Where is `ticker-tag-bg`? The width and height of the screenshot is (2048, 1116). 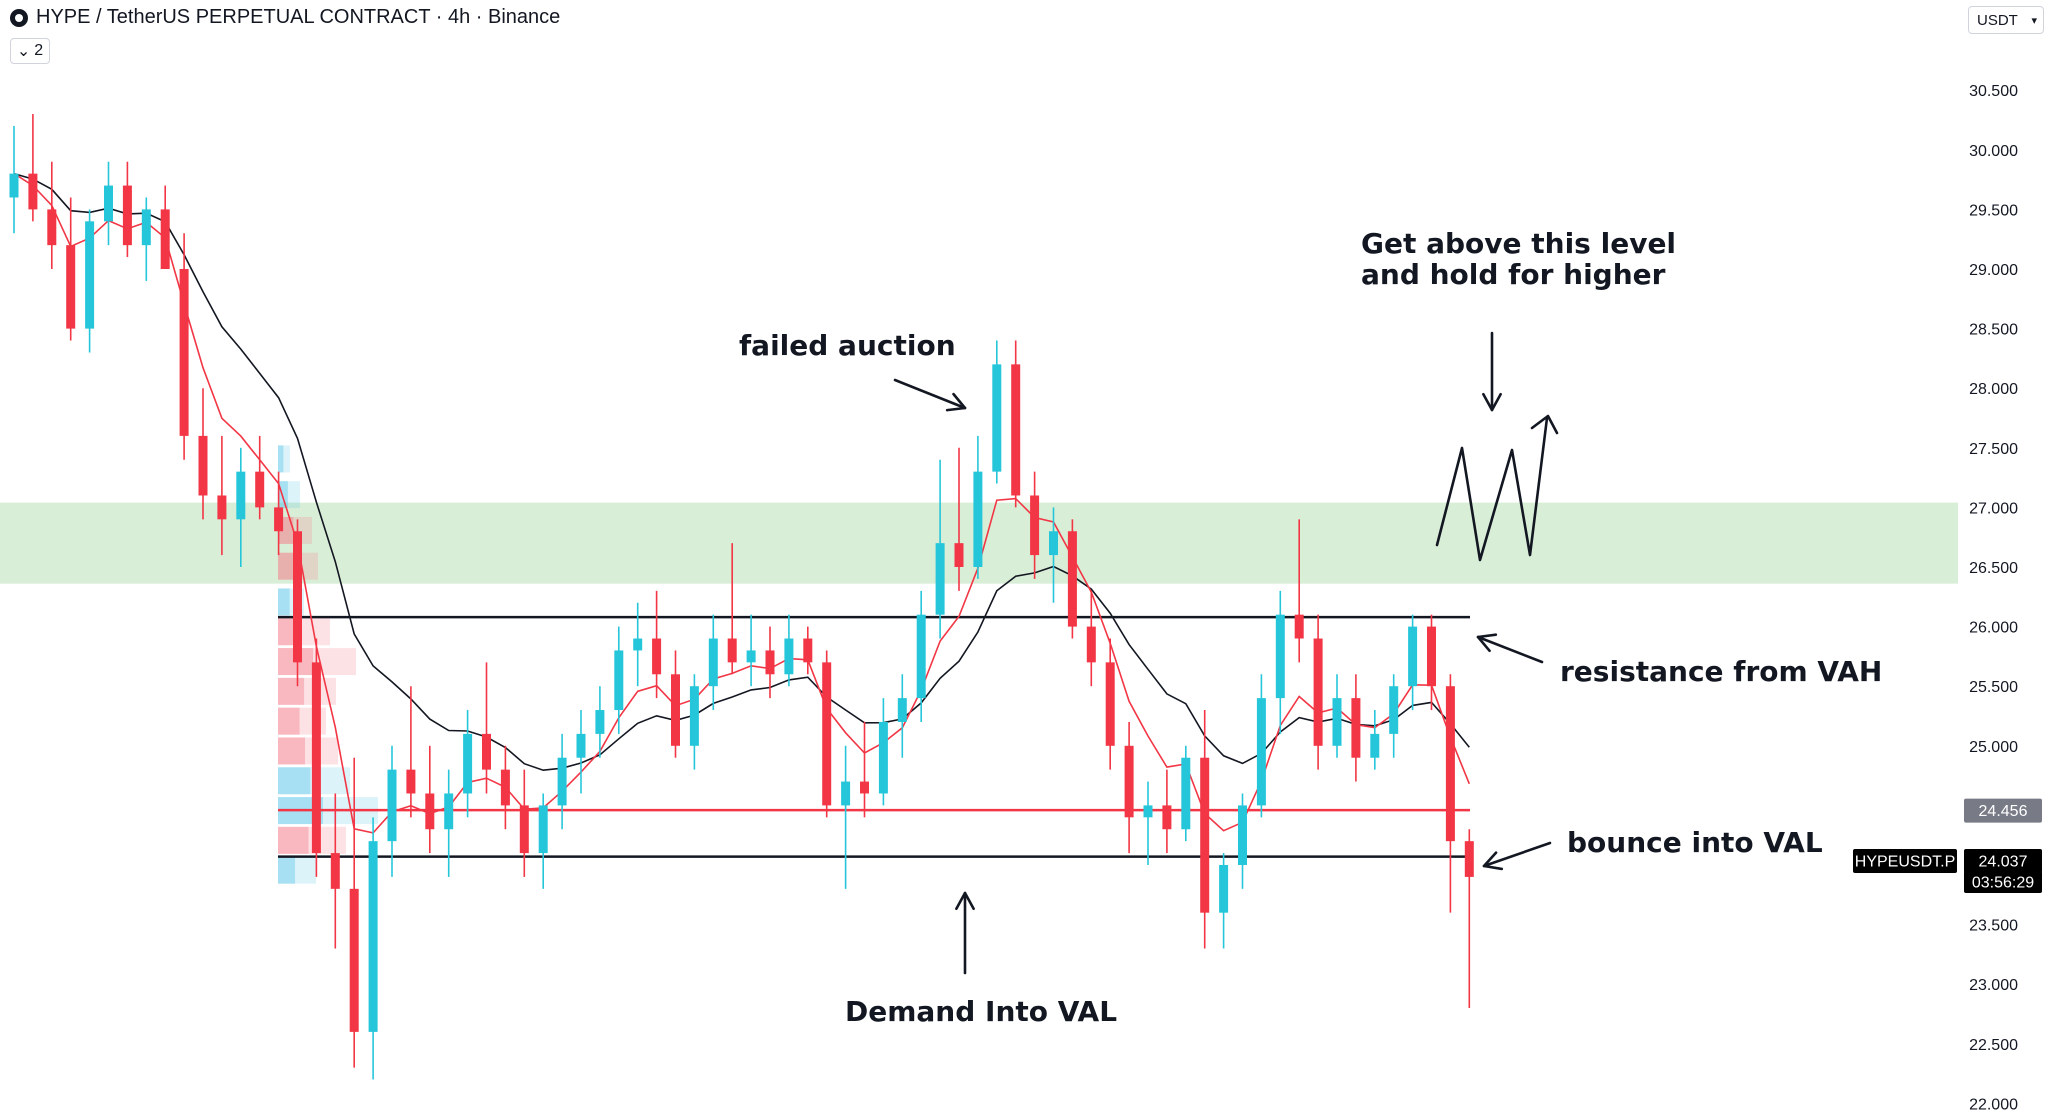 ticker-tag-bg is located at coordinates (1905, 861).